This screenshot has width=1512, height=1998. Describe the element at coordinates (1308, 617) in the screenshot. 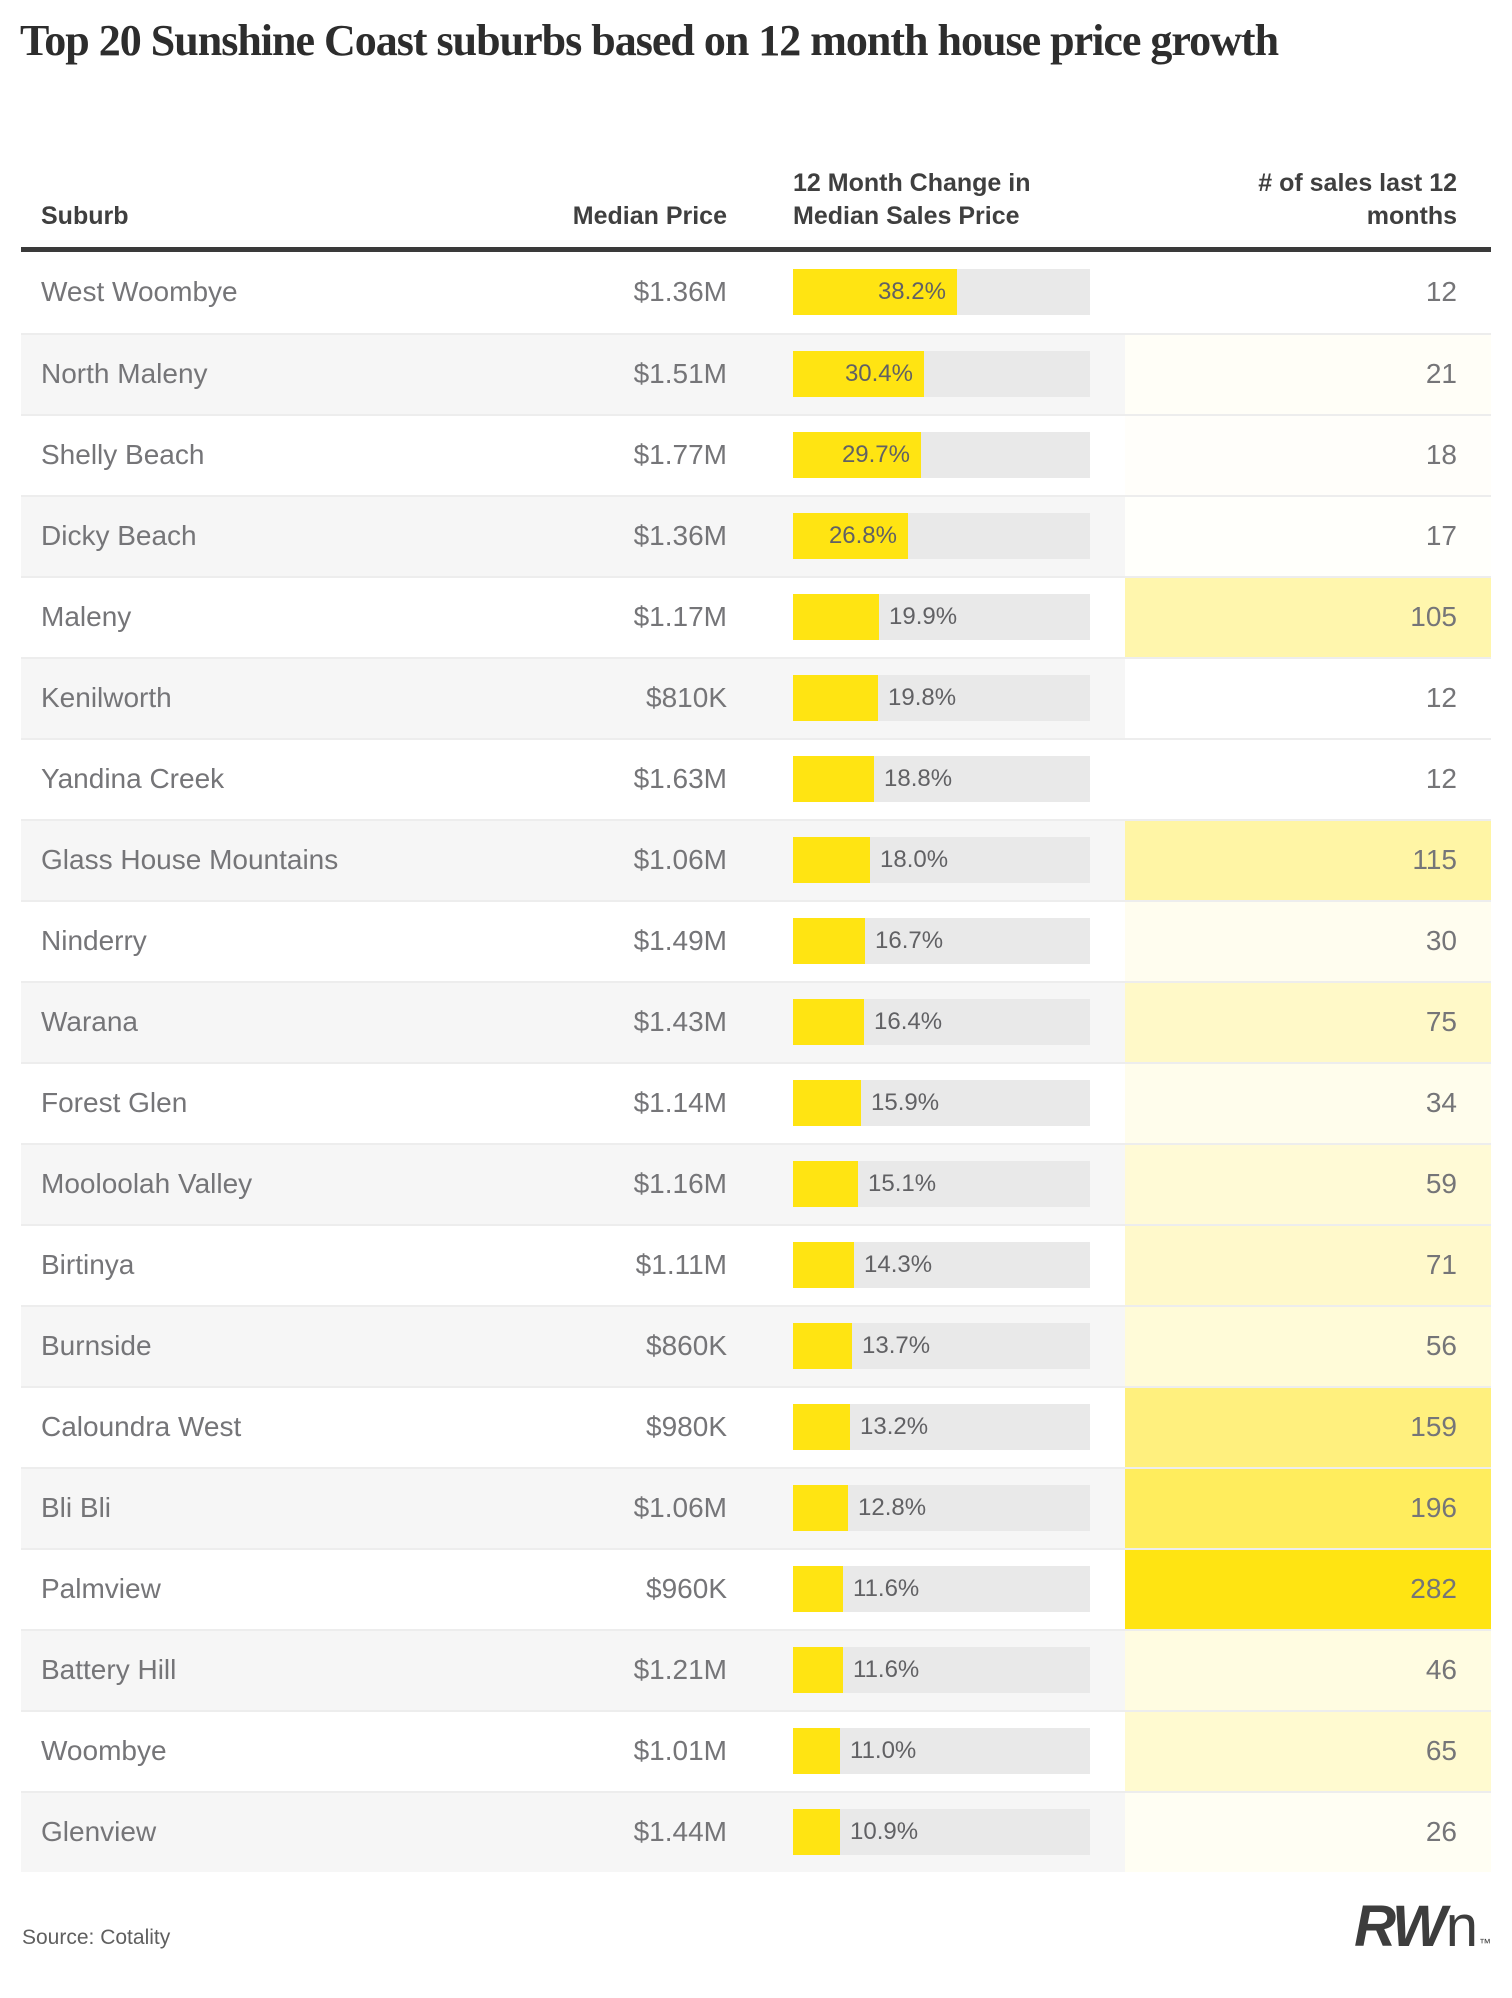

I see `sales-count-cell: 105` at that location.